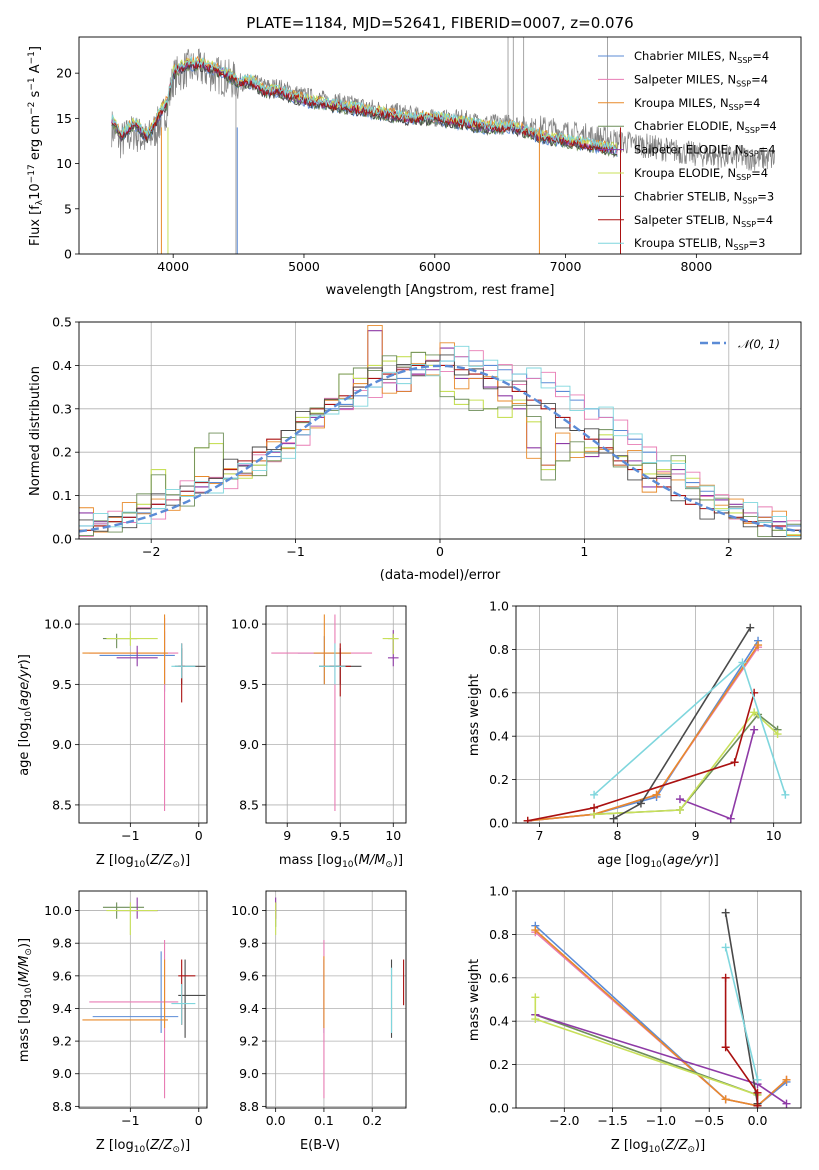 Image resolution: width=819 pixels, height=1170 pixels. Describe the element at coordinates (126, 724) in the screenshot. I see `age-vs-Z-panel: −1 0 8.5 9.0 9.5 10.0` at that location.